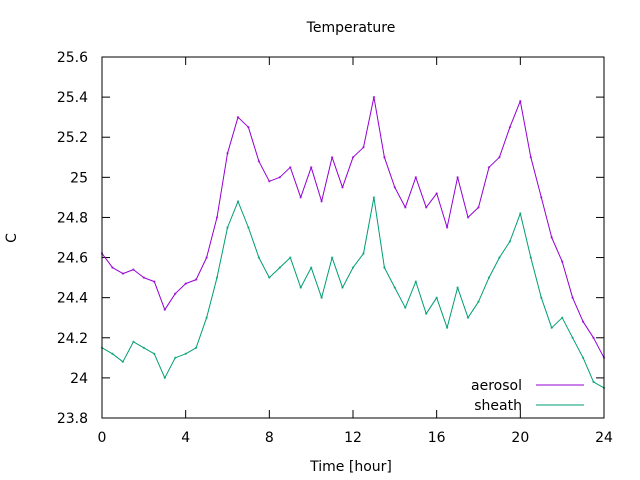  I want to click on x-tick-label: 16, so click(437, 438).